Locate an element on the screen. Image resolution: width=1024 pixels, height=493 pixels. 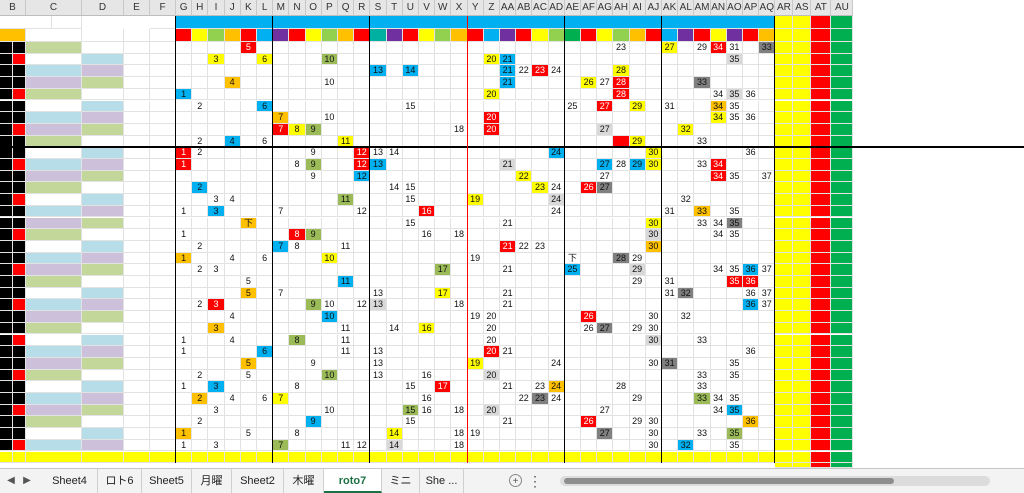
number-cell: 5 is located at coordinates (248, 363).